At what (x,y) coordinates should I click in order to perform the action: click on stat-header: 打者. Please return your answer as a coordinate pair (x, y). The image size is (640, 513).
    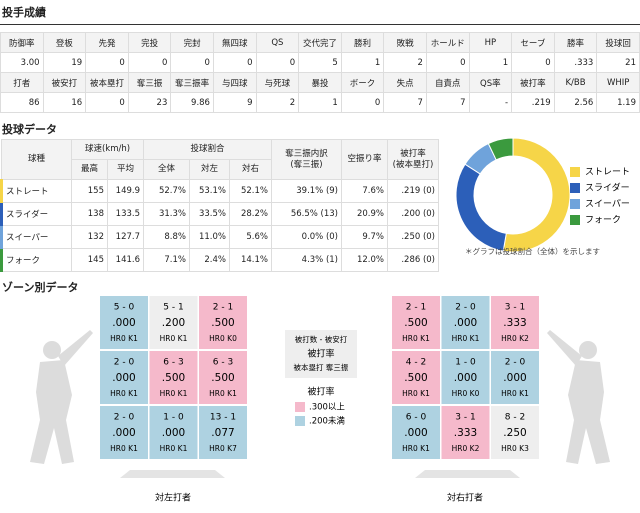
    Looking at the image, I should click on (22, 82).